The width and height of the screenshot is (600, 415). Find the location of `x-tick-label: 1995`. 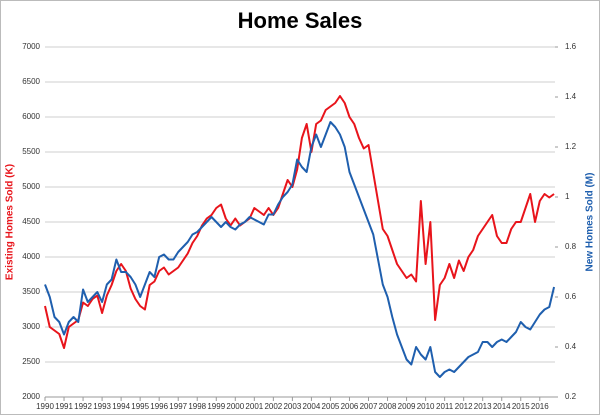

x-tick-label: 1995 is located at coordinates (140, 406).